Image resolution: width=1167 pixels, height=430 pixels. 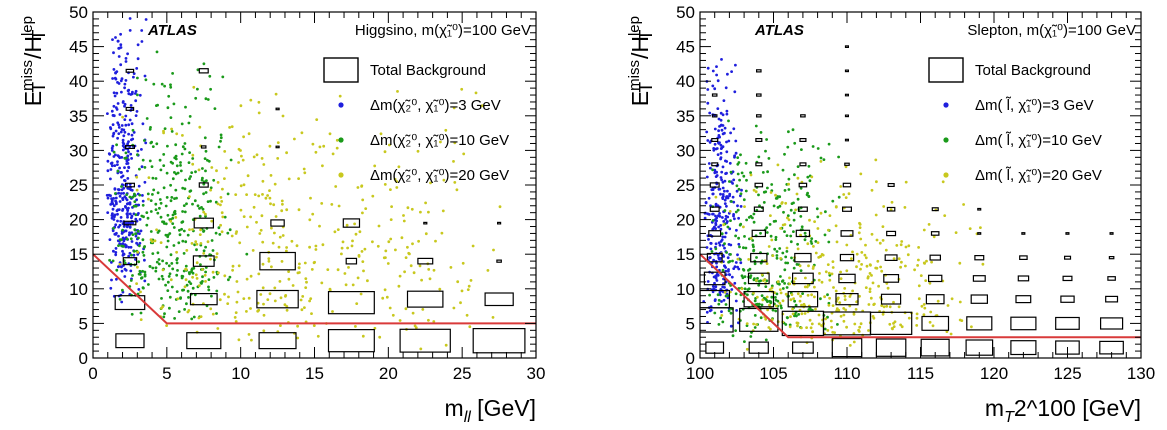 I want to click on x-tick-label: 115, so click(x=920, y=373).